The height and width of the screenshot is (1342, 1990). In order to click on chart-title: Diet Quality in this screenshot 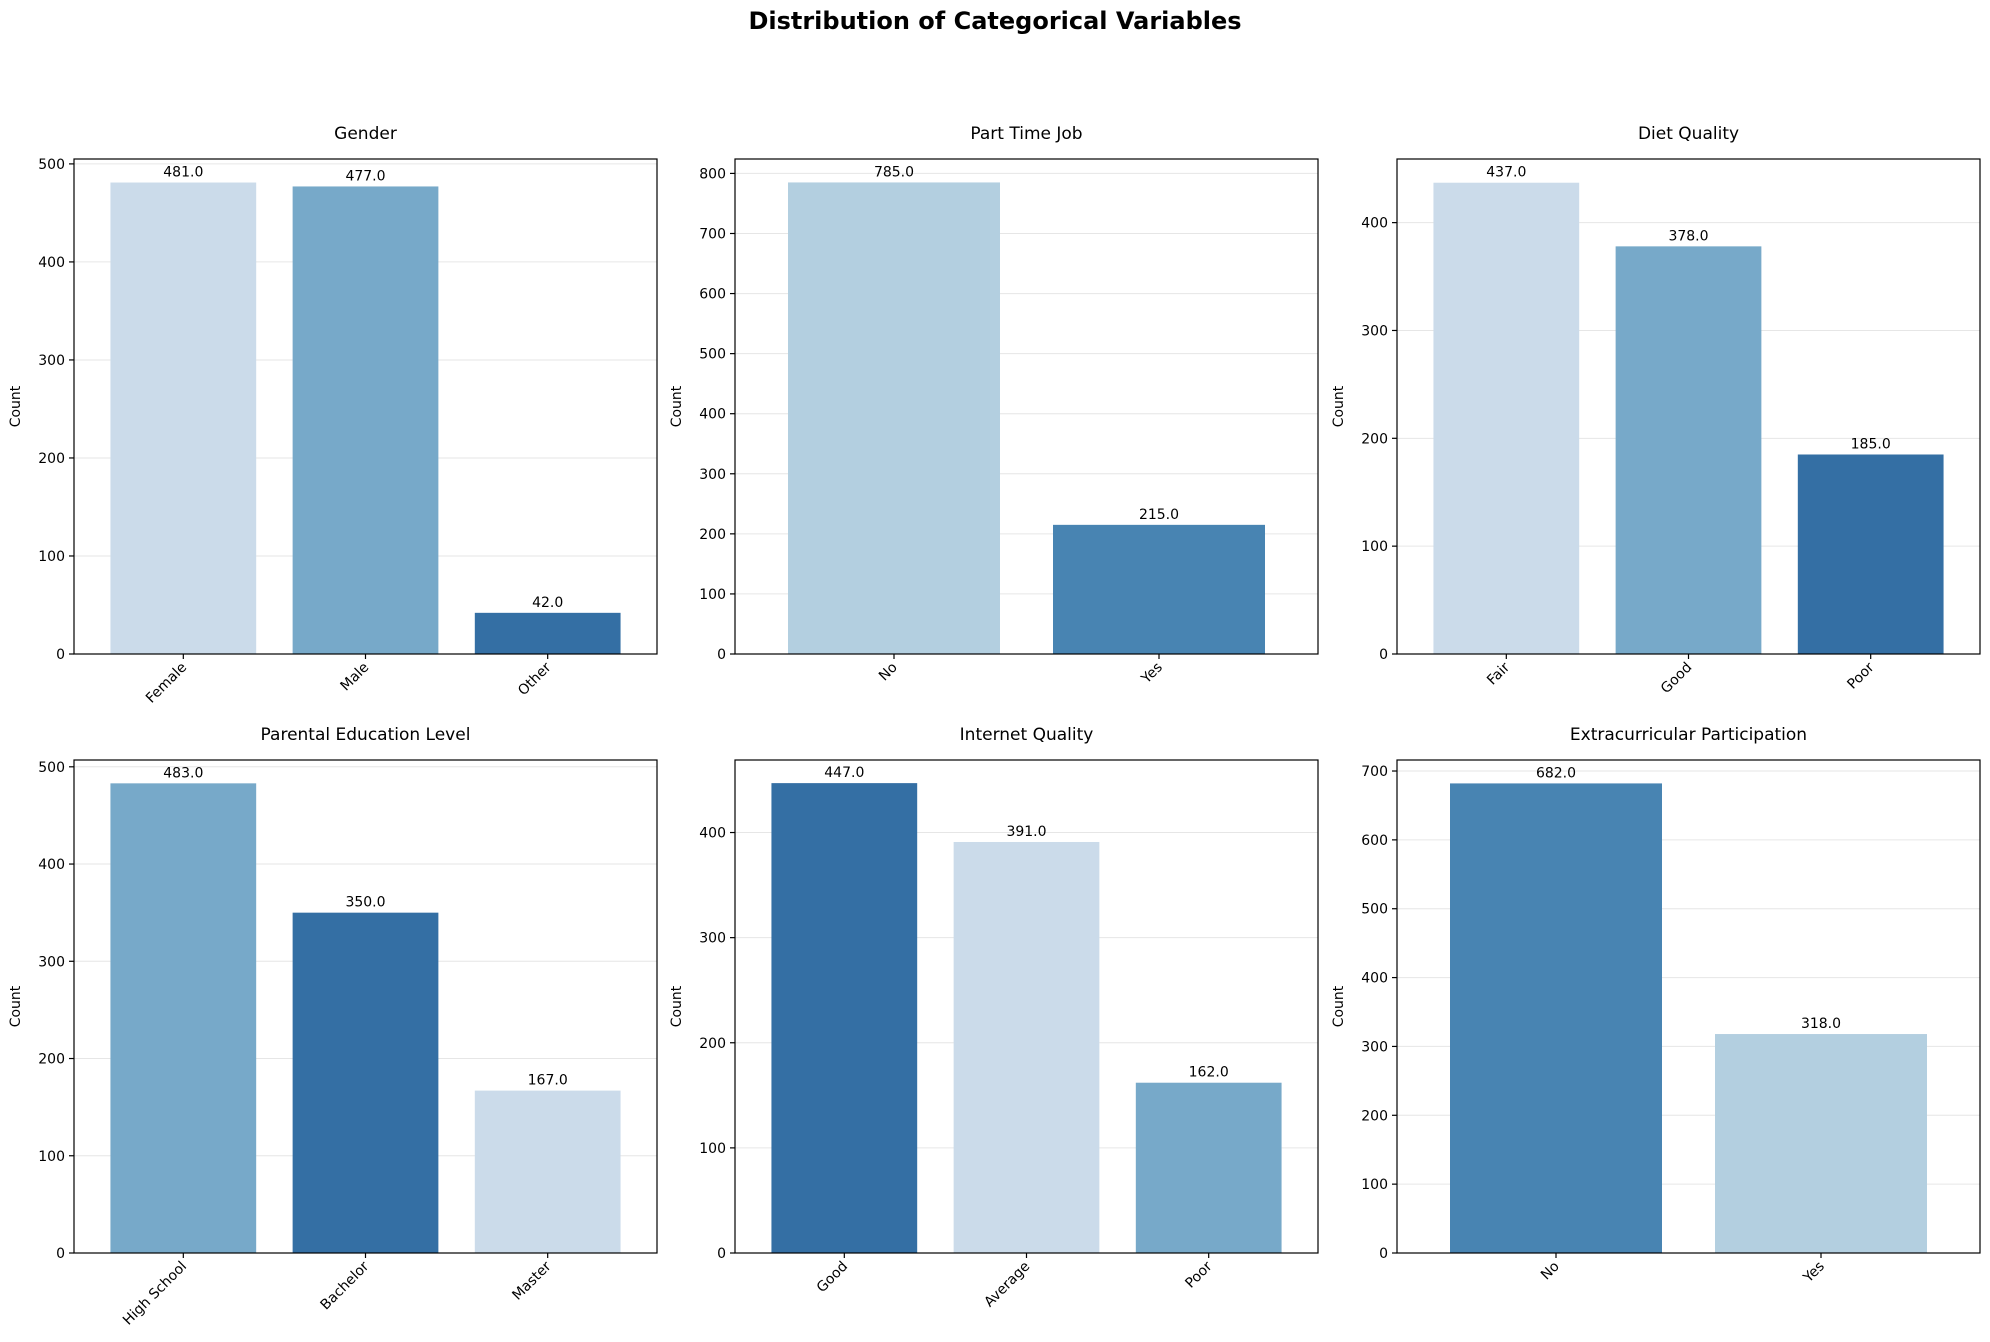, I will do `click(1688, 134)`.